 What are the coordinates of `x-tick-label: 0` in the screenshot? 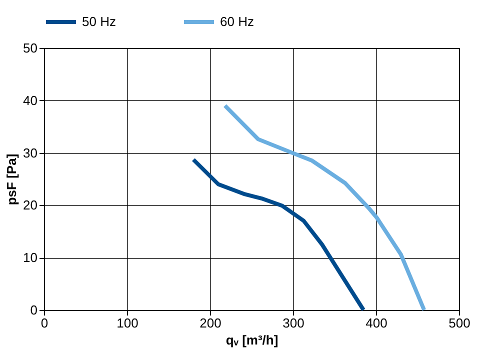 It's located at (44, 323).